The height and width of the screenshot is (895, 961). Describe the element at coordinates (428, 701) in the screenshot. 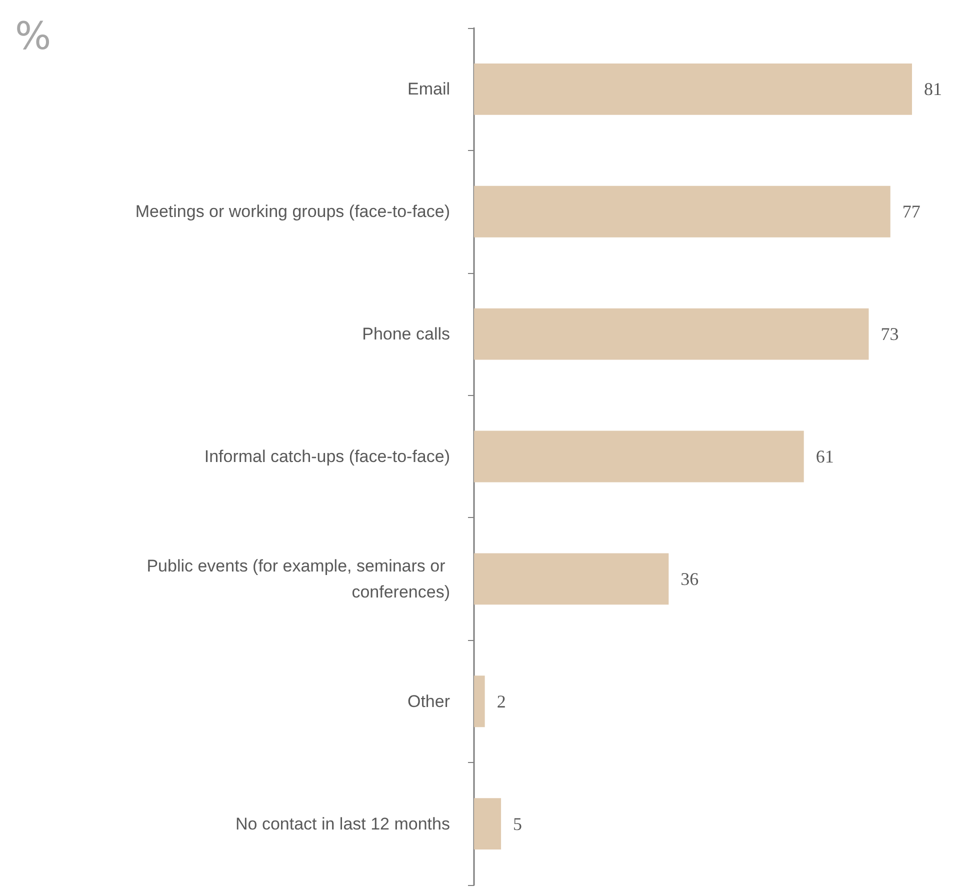

I see `y-tick-label: Other` at that location.